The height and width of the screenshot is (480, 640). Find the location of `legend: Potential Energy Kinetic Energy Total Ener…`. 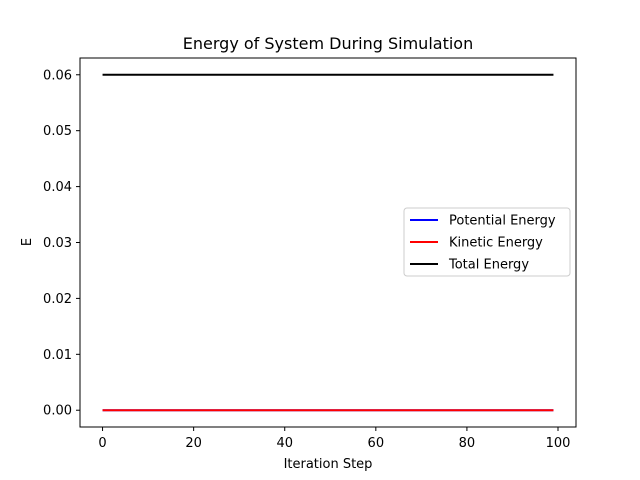

legend: Potential Energy Kinetic Energy Total Ener… is located at coordinates (487, 242).